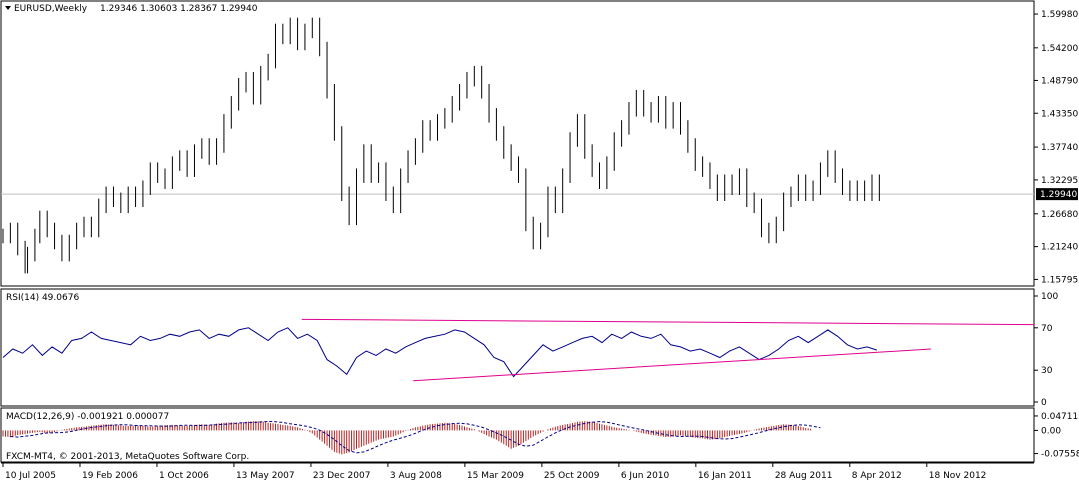 The image size is (1079, 484). Describe the element at coordinates (1060, 455) in the screenshot. I see `macd-tick-label: -0.075582` at that location.